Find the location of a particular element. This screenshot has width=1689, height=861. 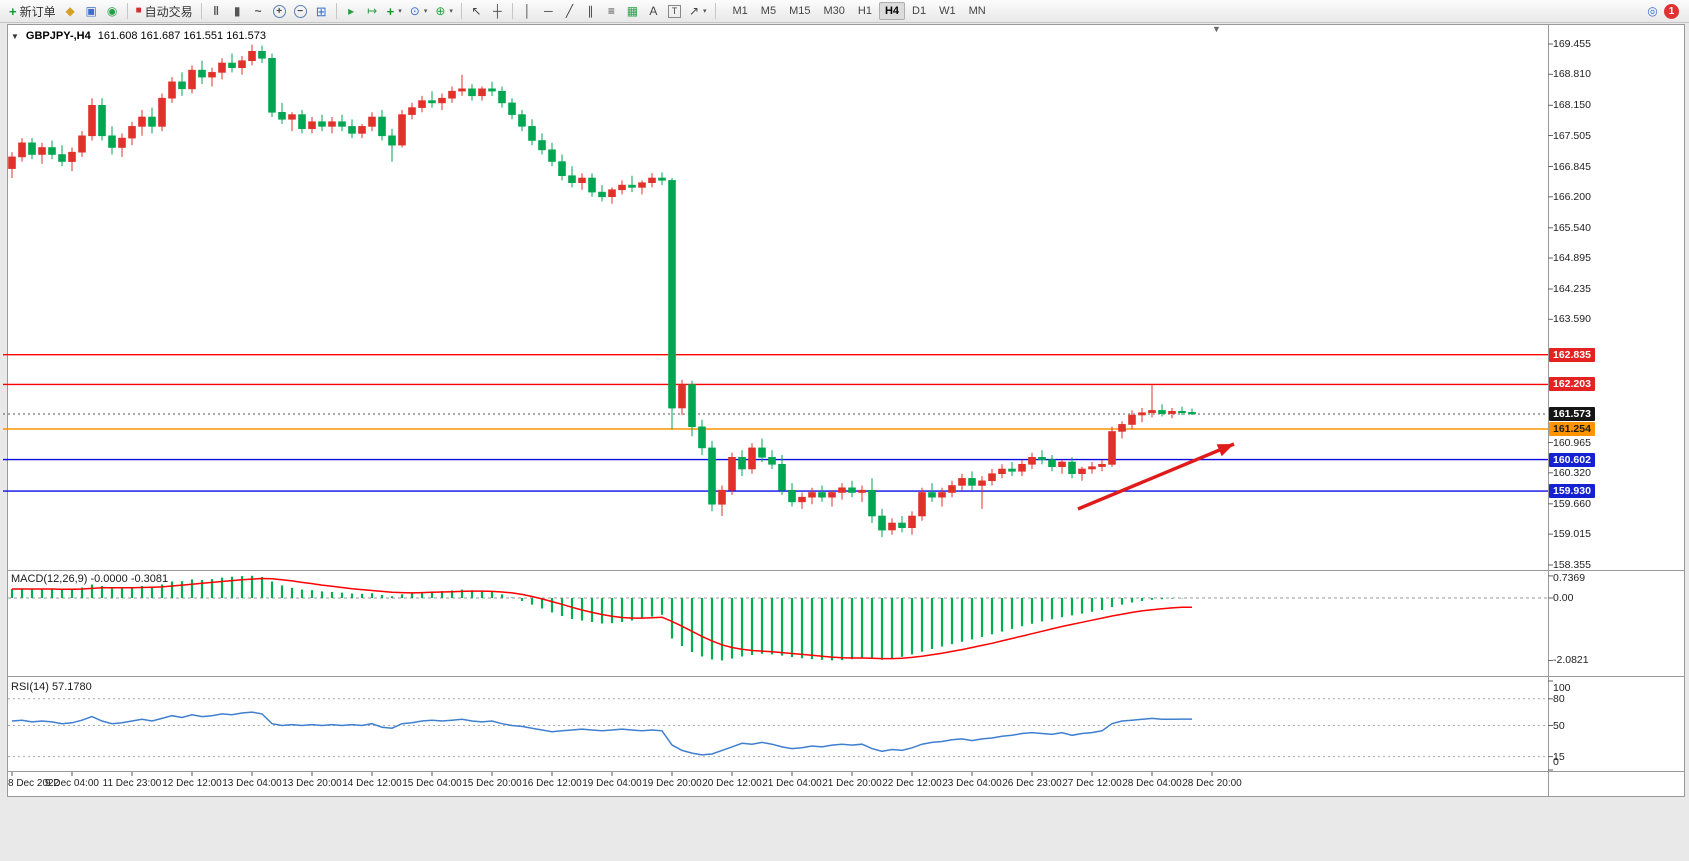

chart-shift-icon: ↦ is located at coordinates (372, 11).